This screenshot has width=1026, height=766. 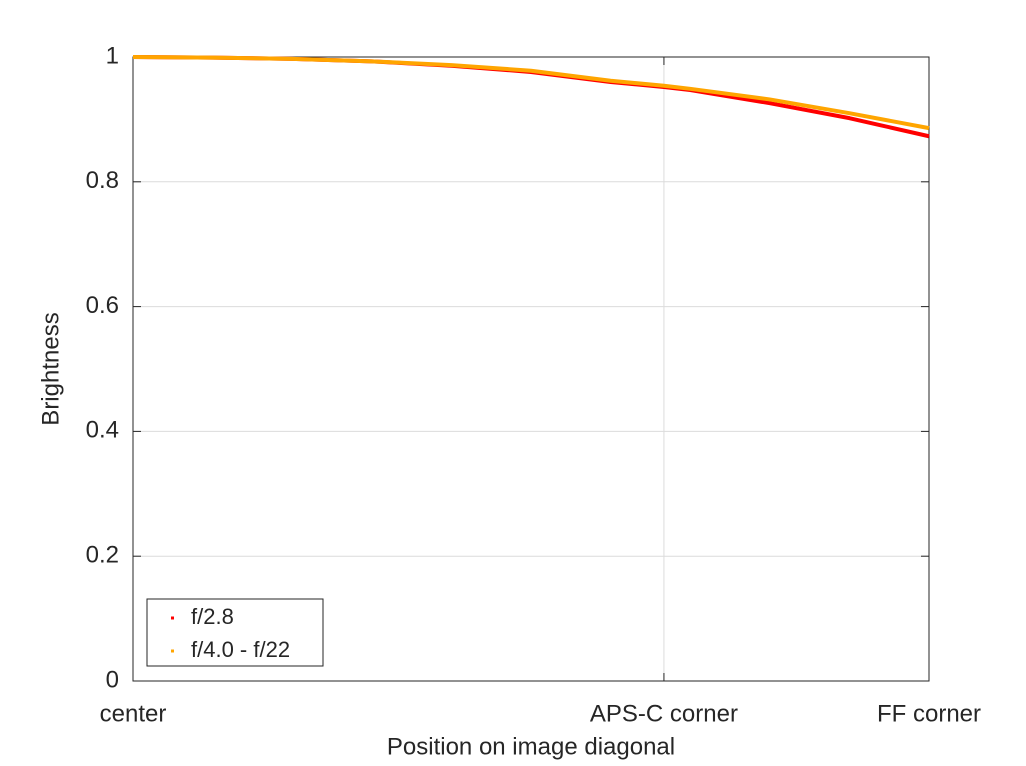 What do you see at coordinates (133, 713) in the screenshot?
I see `x-tick-label: center` at bounding box center [133, 713].